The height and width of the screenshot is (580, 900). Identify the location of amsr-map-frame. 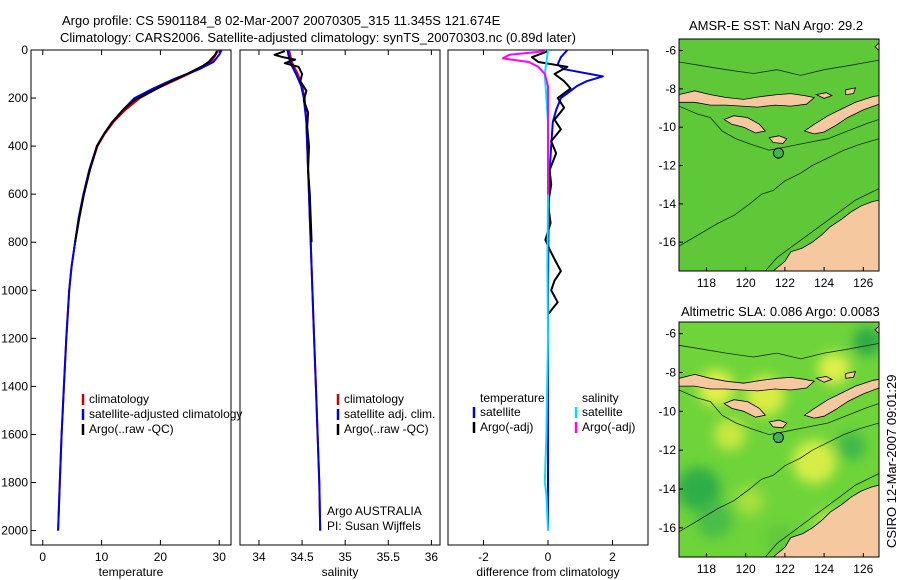
(779, 155).